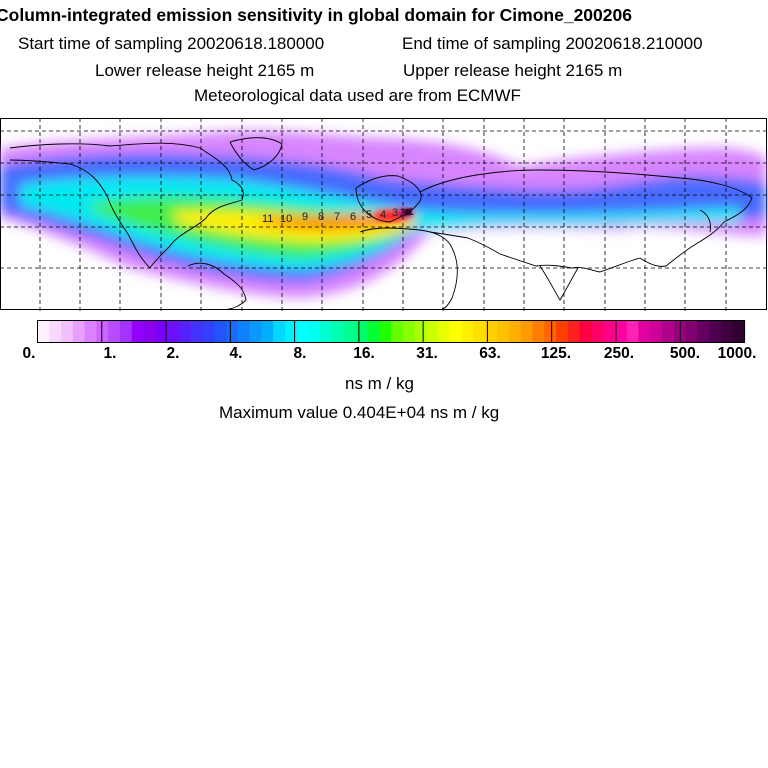 This screenshot has height=768, width=768. I want to click on day-label: 11, so click(267, 219).